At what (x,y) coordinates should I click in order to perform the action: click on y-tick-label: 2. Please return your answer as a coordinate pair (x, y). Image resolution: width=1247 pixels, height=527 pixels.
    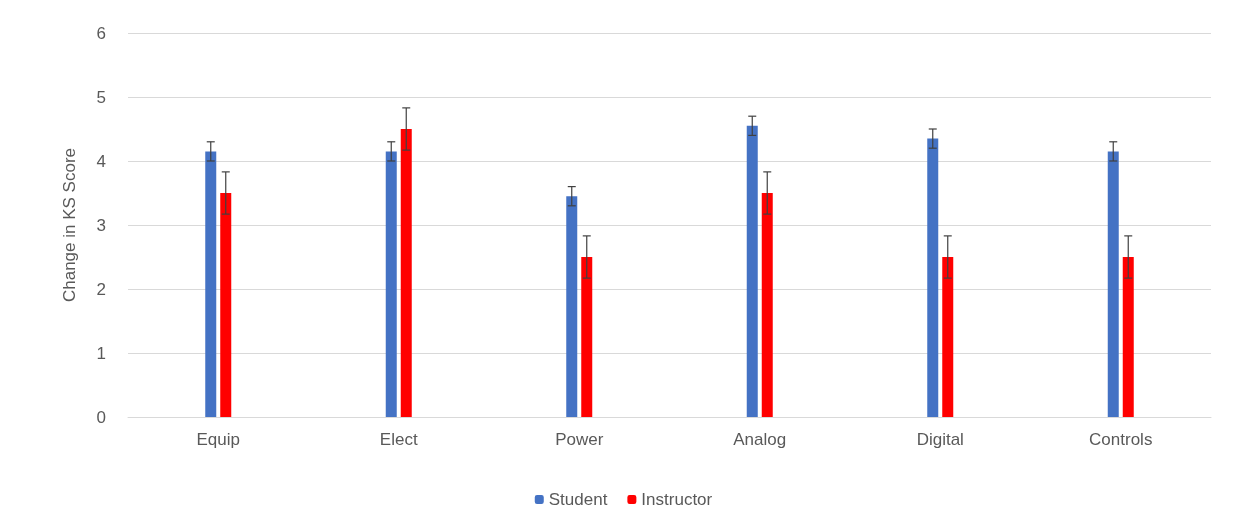
    Looking at the image, I should click on (101, 289).